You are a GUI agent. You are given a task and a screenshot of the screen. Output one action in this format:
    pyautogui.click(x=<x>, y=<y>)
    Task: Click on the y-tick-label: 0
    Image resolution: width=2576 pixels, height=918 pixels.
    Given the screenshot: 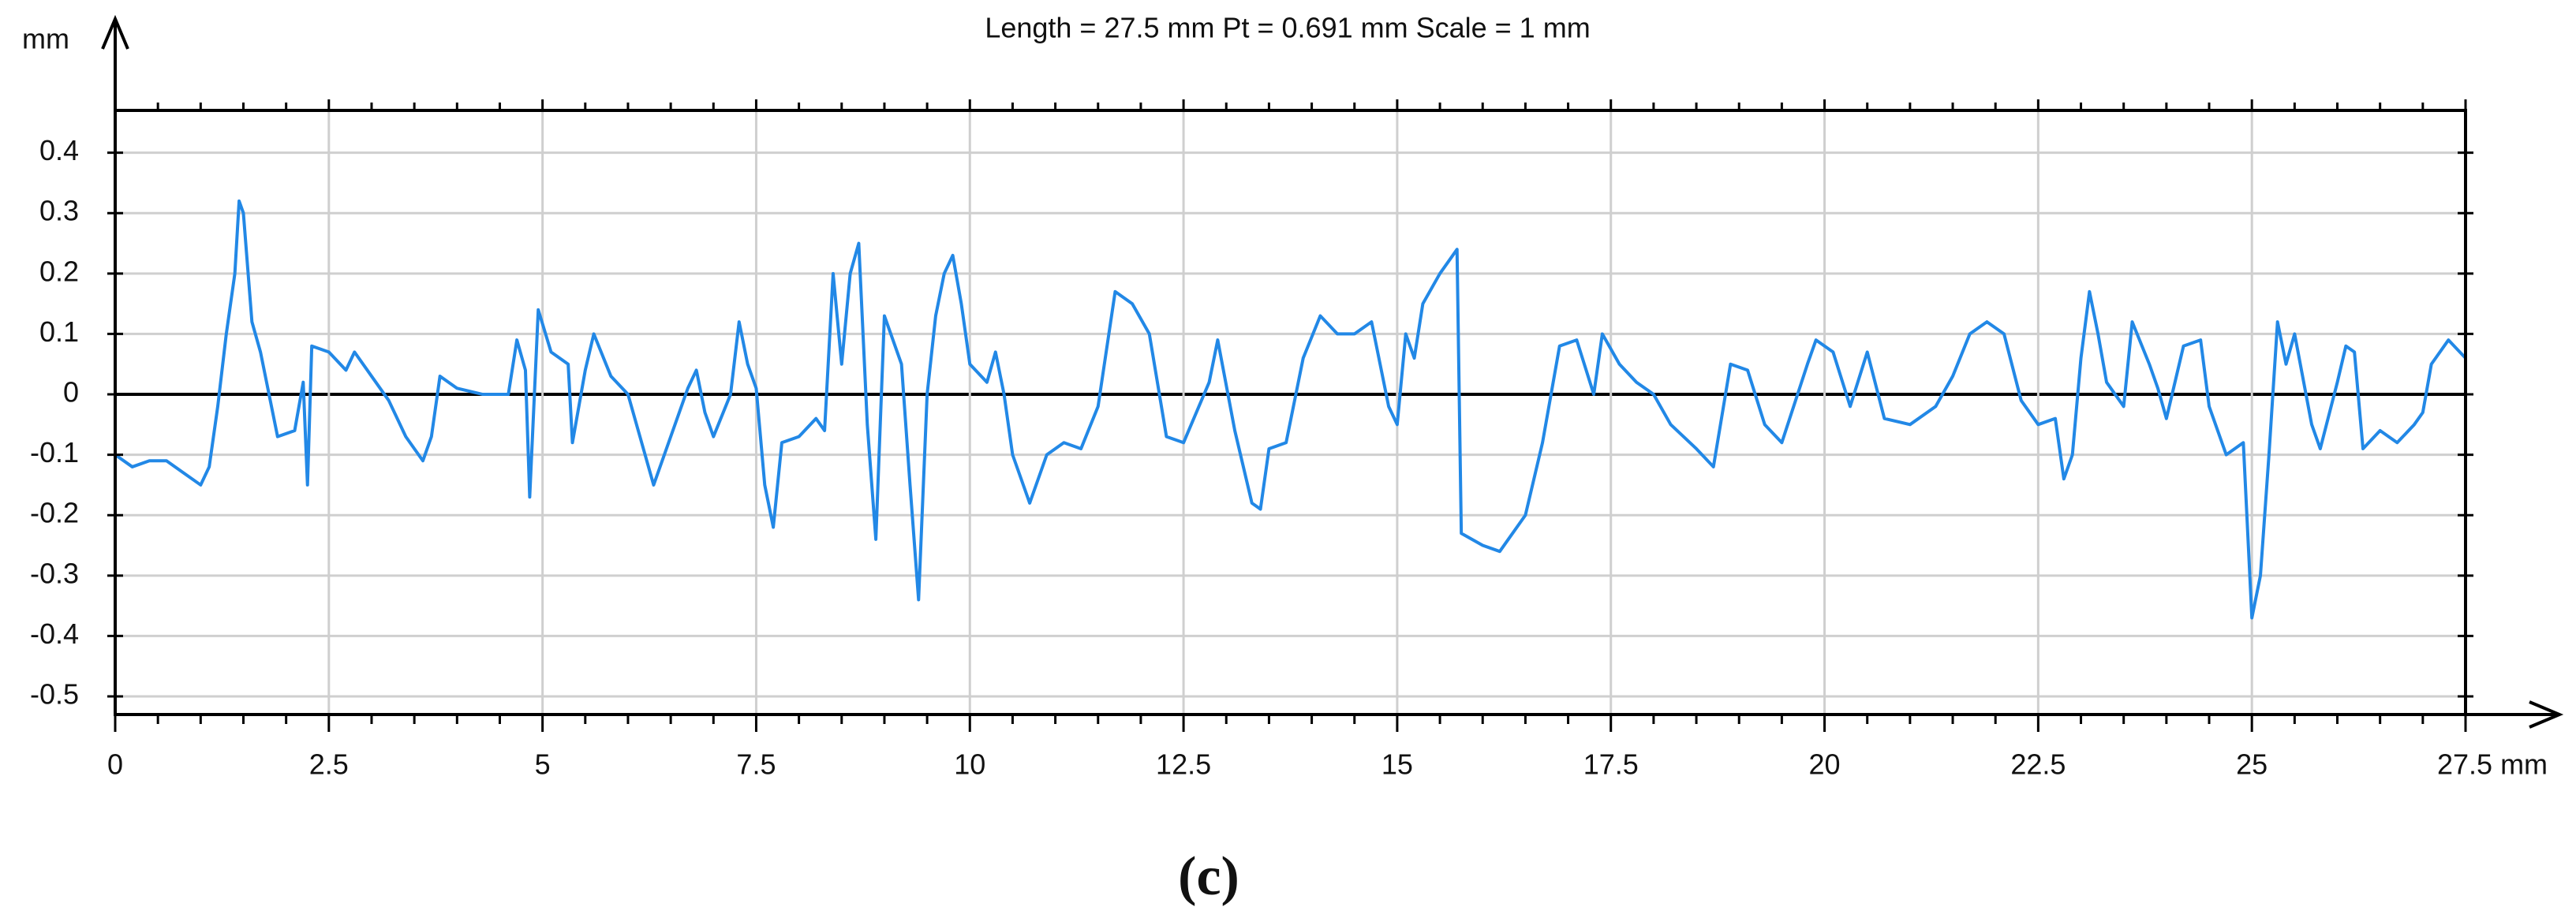 What is the action you would take?
    pyautogui.click(x=71, y=392)
    